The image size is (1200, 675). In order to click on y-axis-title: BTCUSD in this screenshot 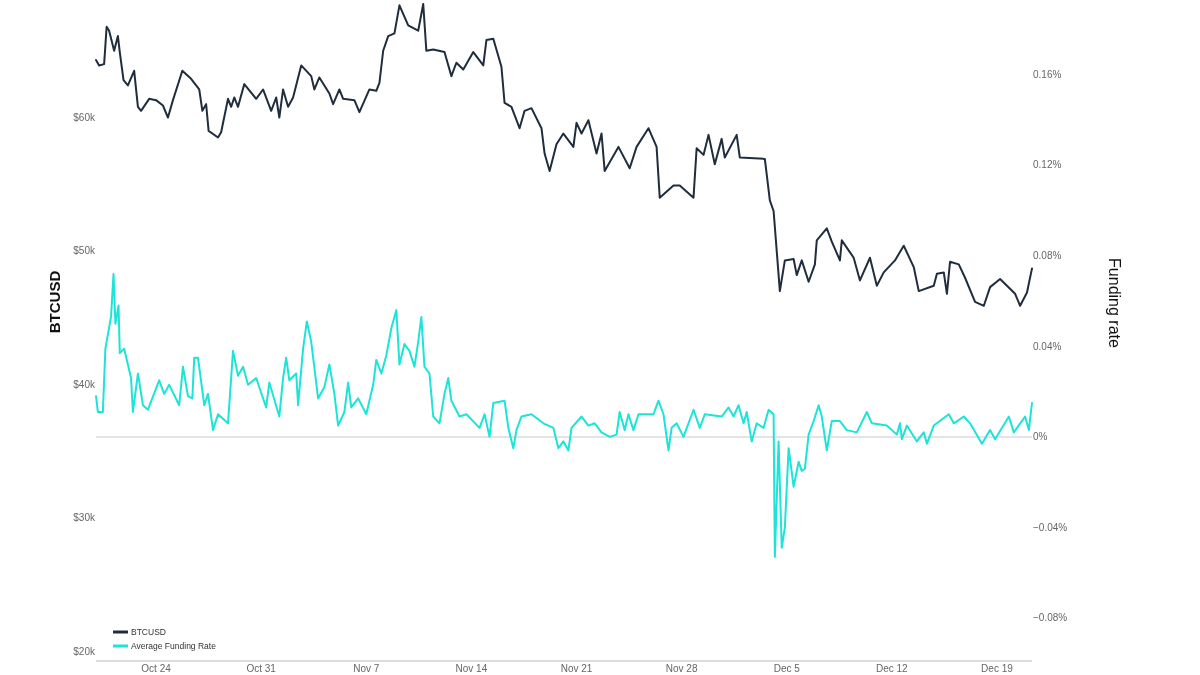, I will do `click(55, 302)`.